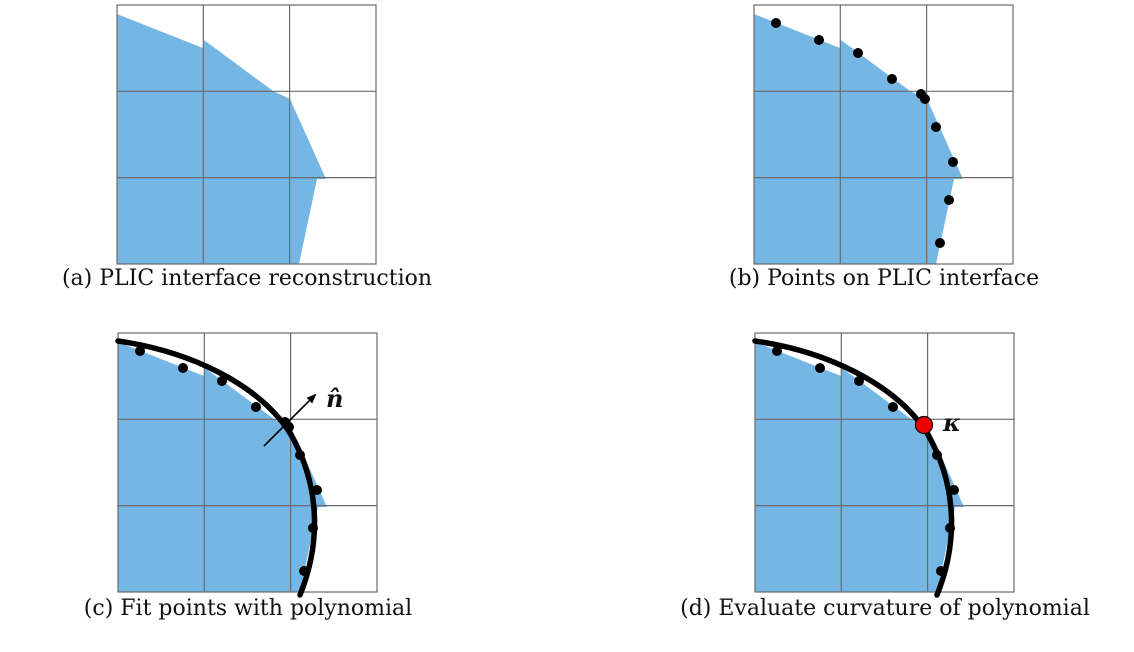 This screenshot has height=652, width=1134. I want to click on curvature-diagram, so click(883, 465).